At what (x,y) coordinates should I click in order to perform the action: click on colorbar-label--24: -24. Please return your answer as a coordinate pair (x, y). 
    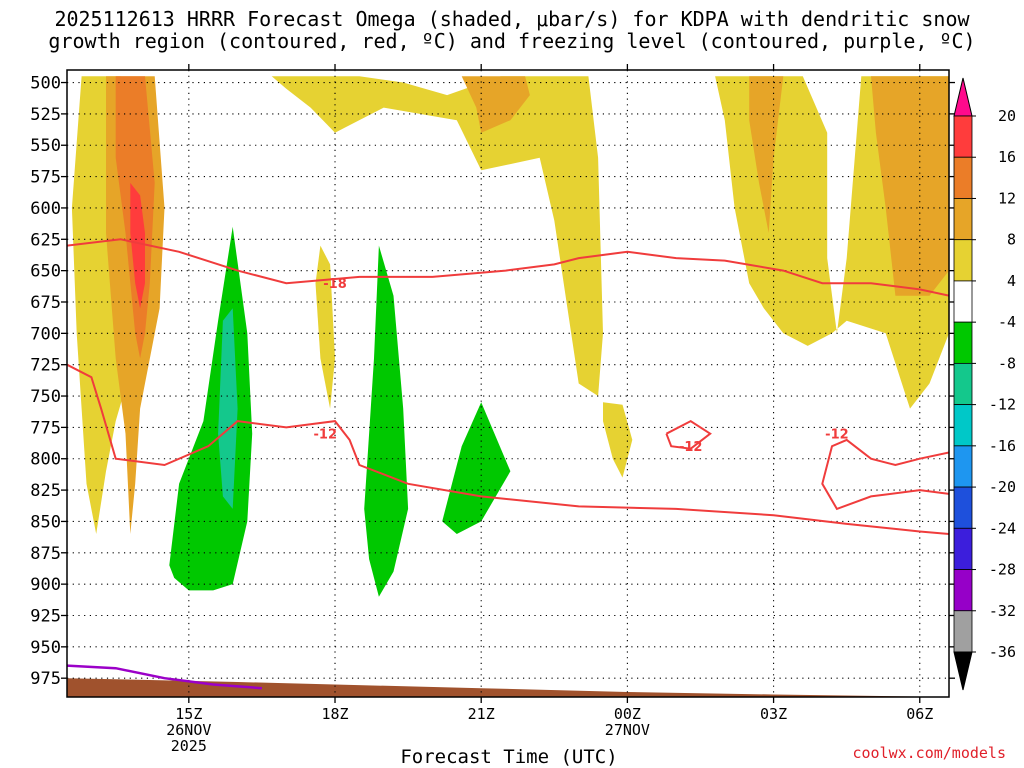
    Looking at the image, I should click on (1002, 528).